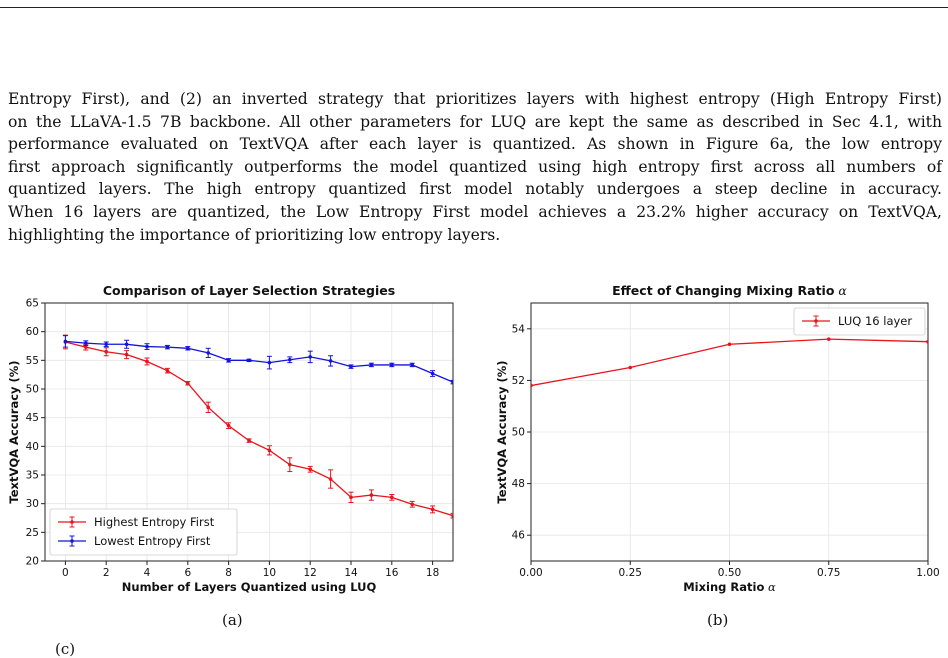  Describe the element at coordinates (187, 573) in the screenshot. I see `x-tick-label: 6` at that location.